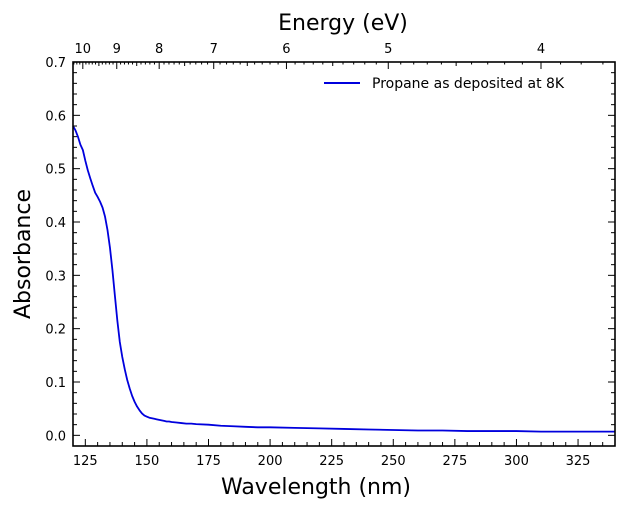  Describe the element at coordinates (23, 254) in the screenshot. I see `y-axis-title: Absorbance` at that location.